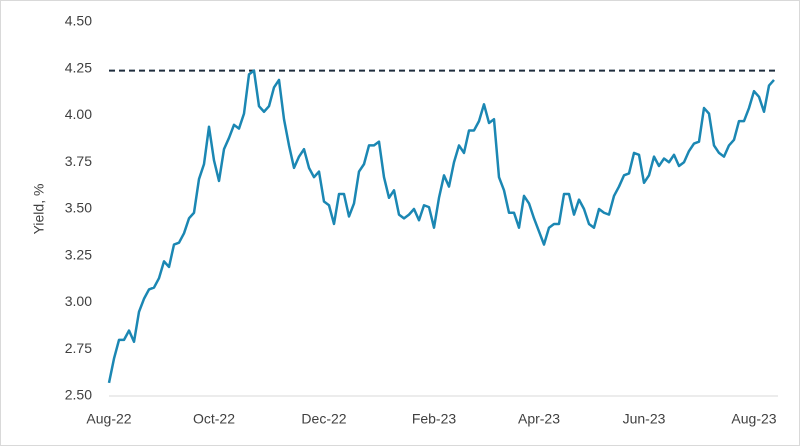 The image size is (800, 446). Describe the element at coordinates (78, 395) in the screenshot. I see `y-tick-label: 2.50` at that location.